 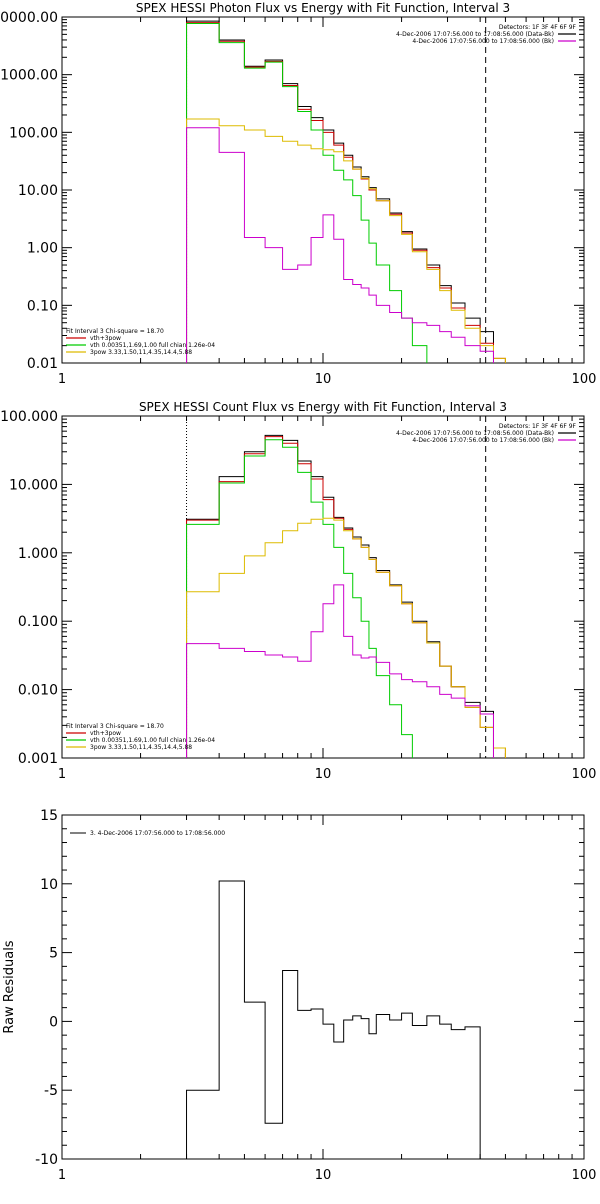 I want to click on y-tick-label: 10.000, so click(x=33, y=485).